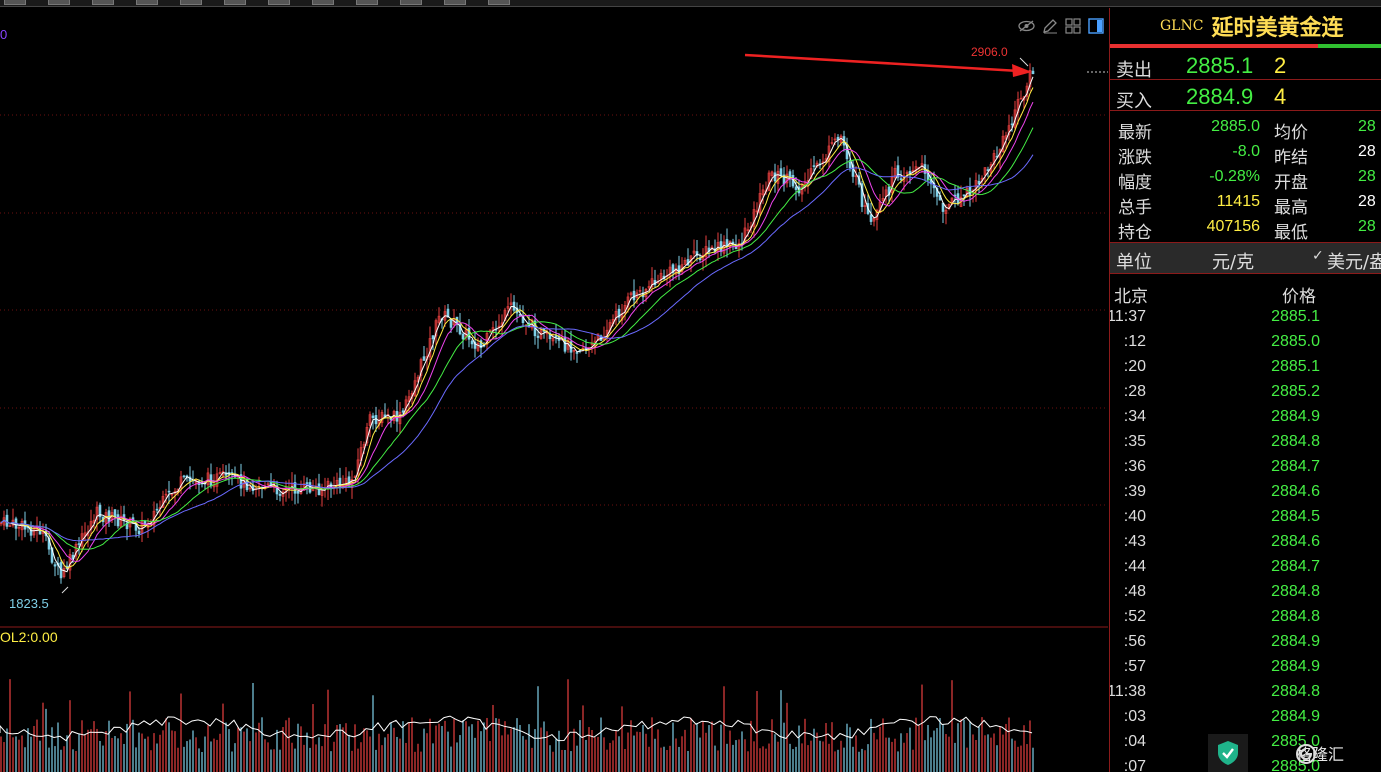  I want to click on peak-pointer, so click(1024, 62).